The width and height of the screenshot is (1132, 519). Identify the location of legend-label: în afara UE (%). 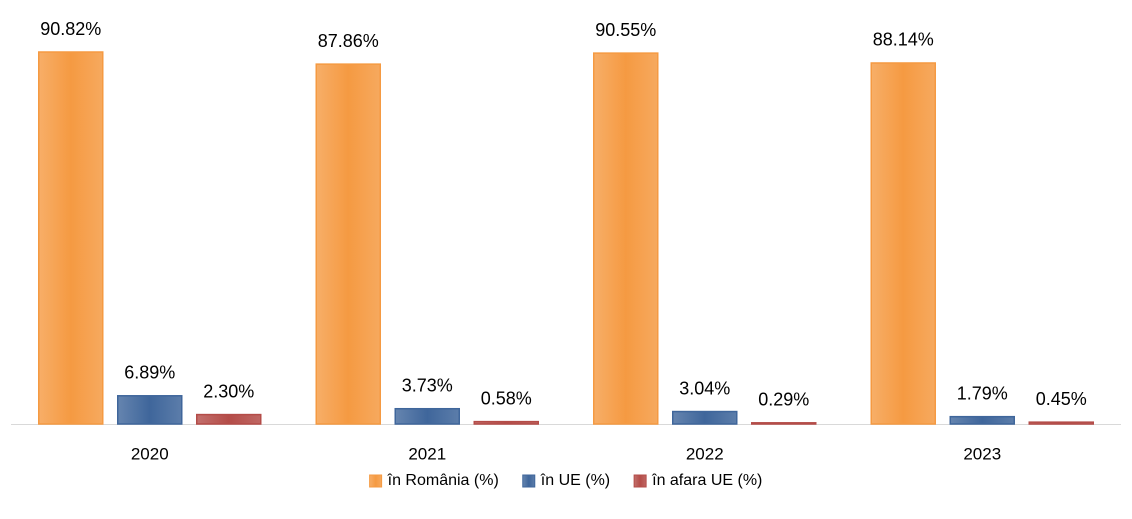
(706, 480).